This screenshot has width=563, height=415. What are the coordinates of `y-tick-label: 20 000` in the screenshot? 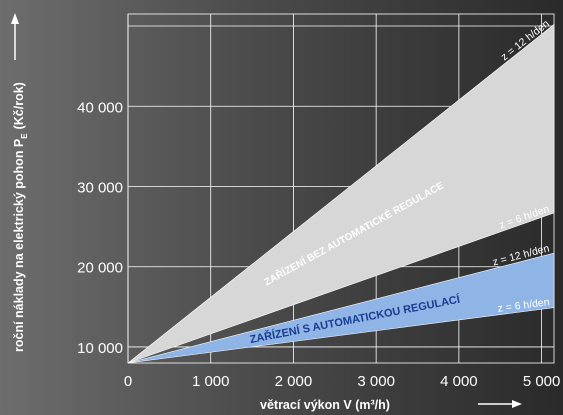 It's located at (100, 268).